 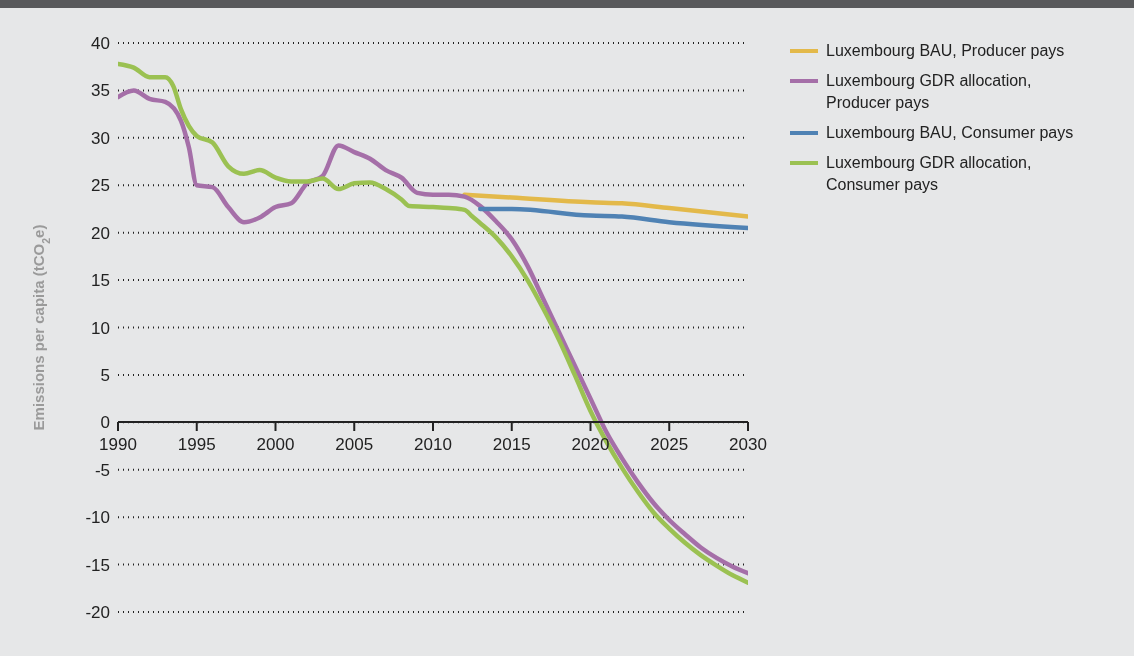 I want to click on x-tick-label: 2025, so click(x=669, y=444).